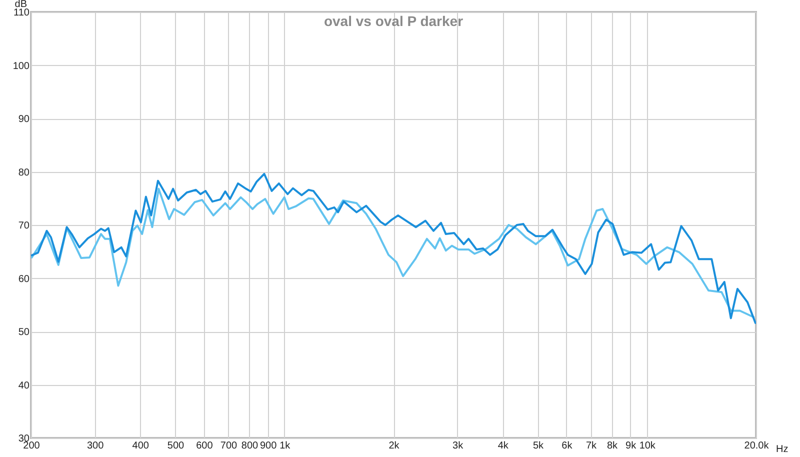 The width and height of the screenshot is (800, 457). I want to click on x-tick-label: 400, so click(141, 446).